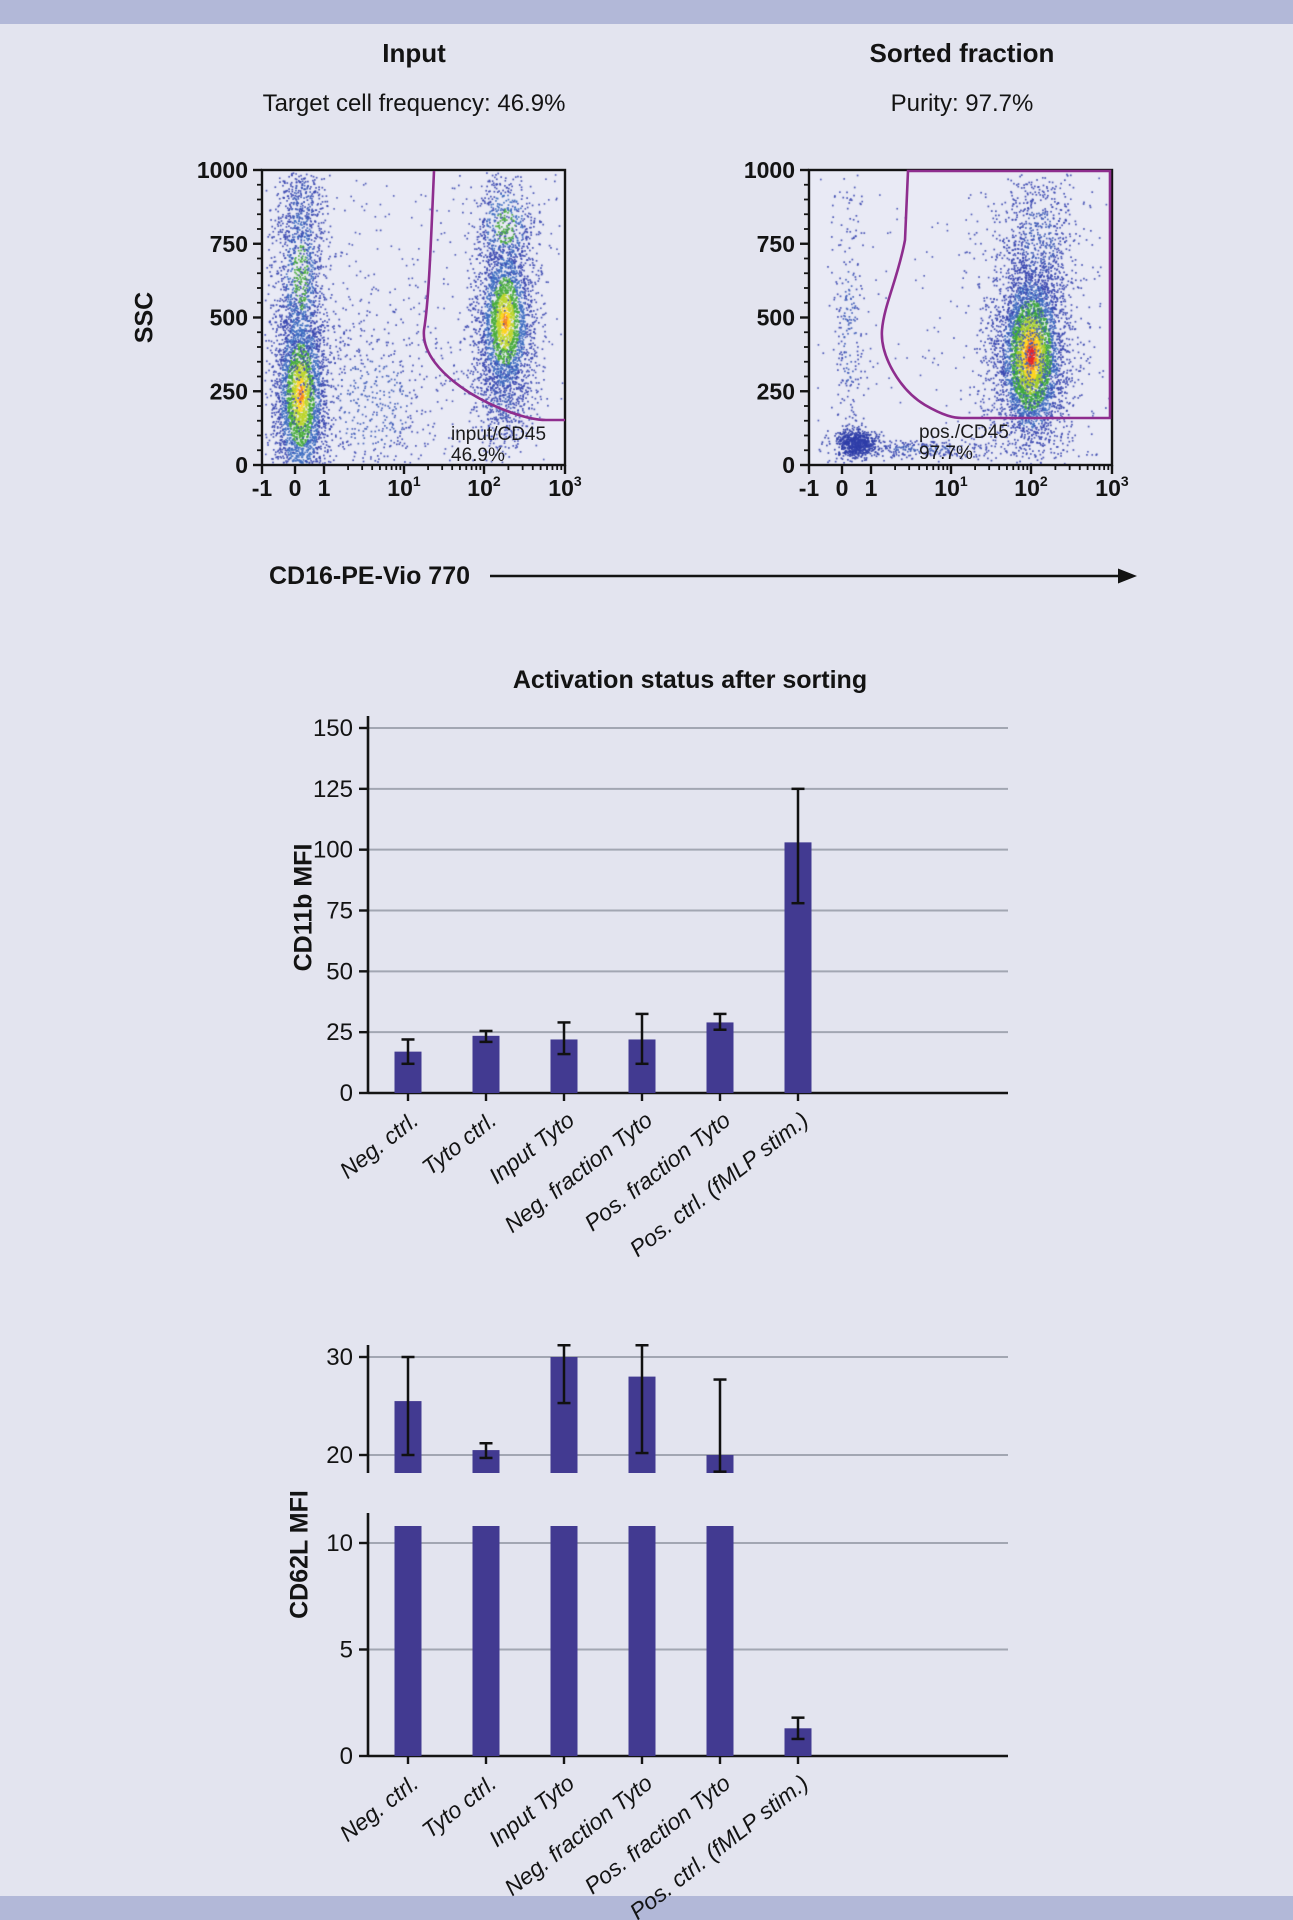 The image size is (1293, 1920). I want to click on input-flow-plot, so click(413, 317).